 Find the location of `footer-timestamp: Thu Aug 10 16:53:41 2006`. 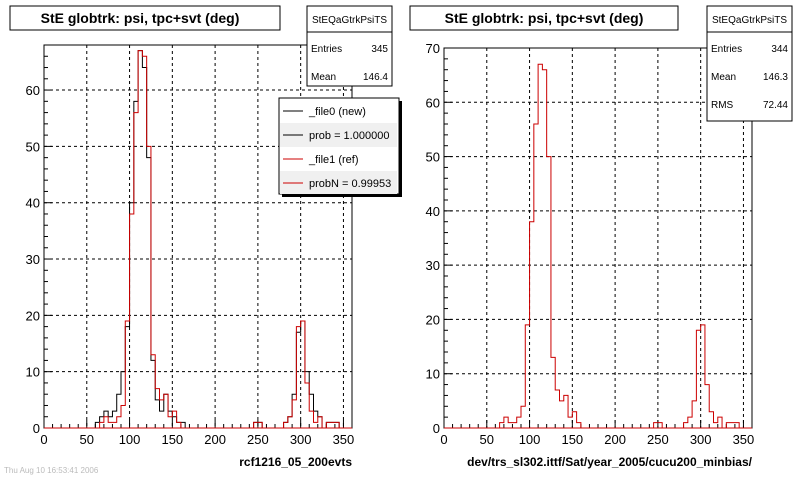

footer-timestamp: Thu Aug 10 16:53:41 2006 is located at coordinates (51, 470).